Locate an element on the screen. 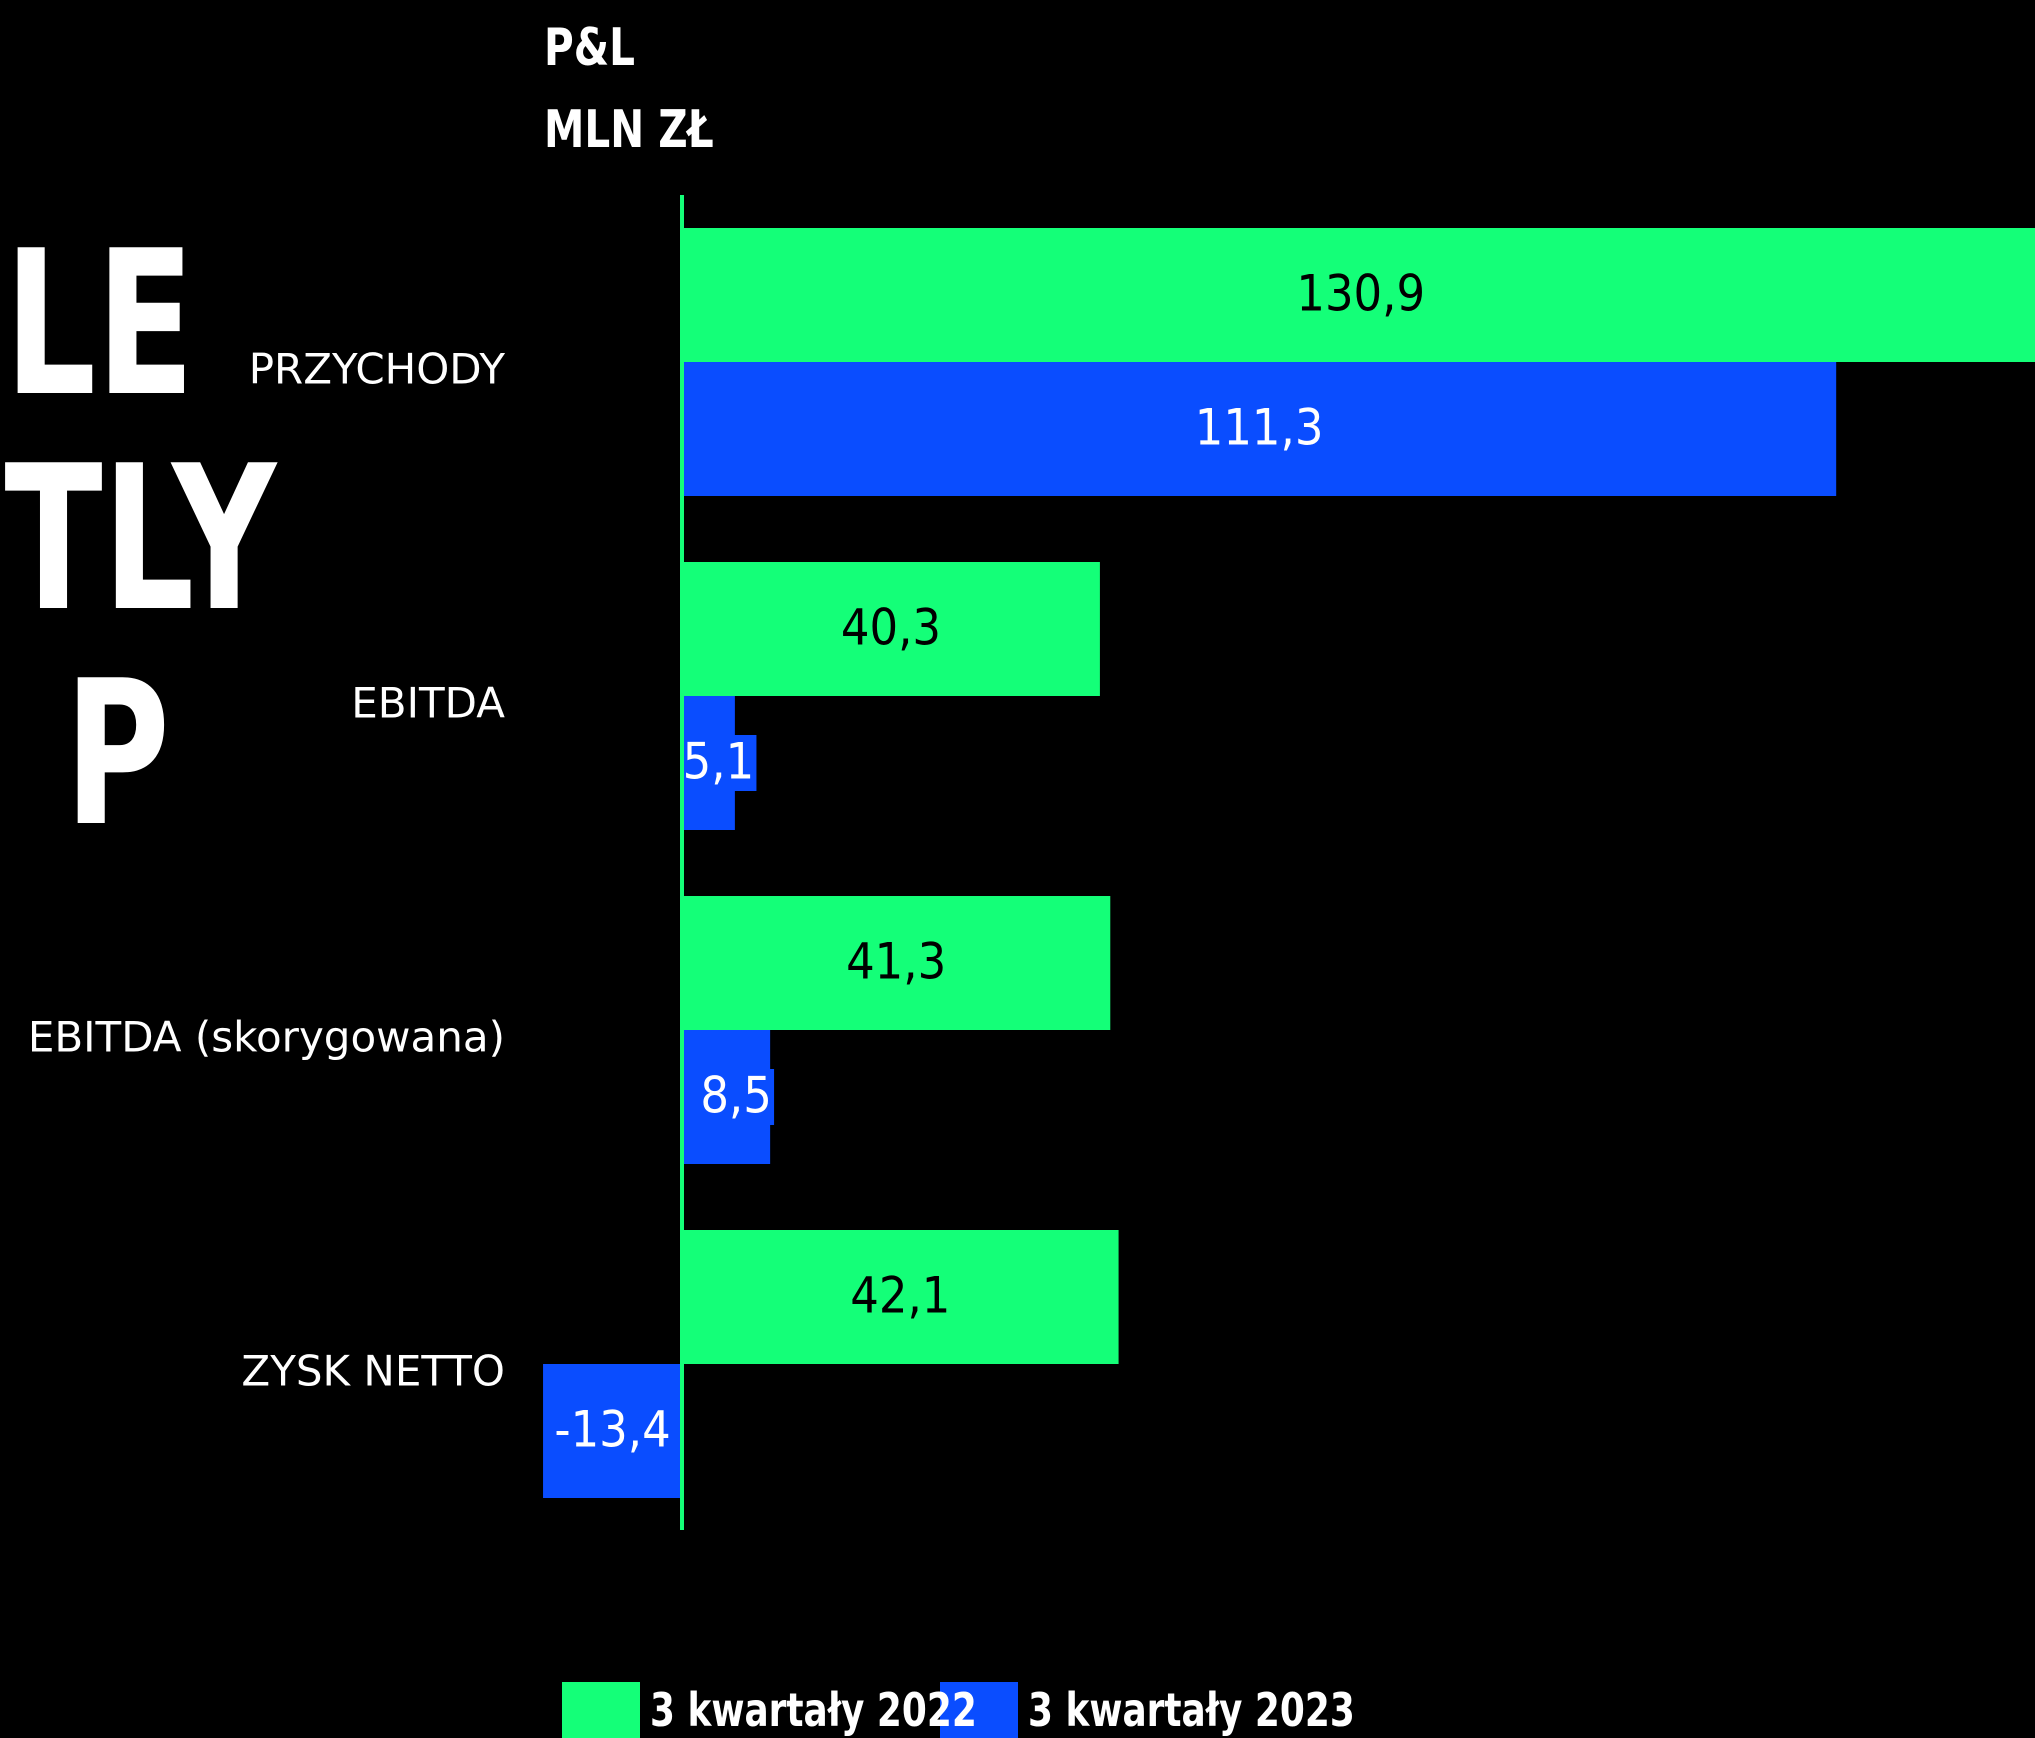 The height and width of the screenshot is (1738, 2035). data-label: 8,5 is located at coordinates (736, 1096).